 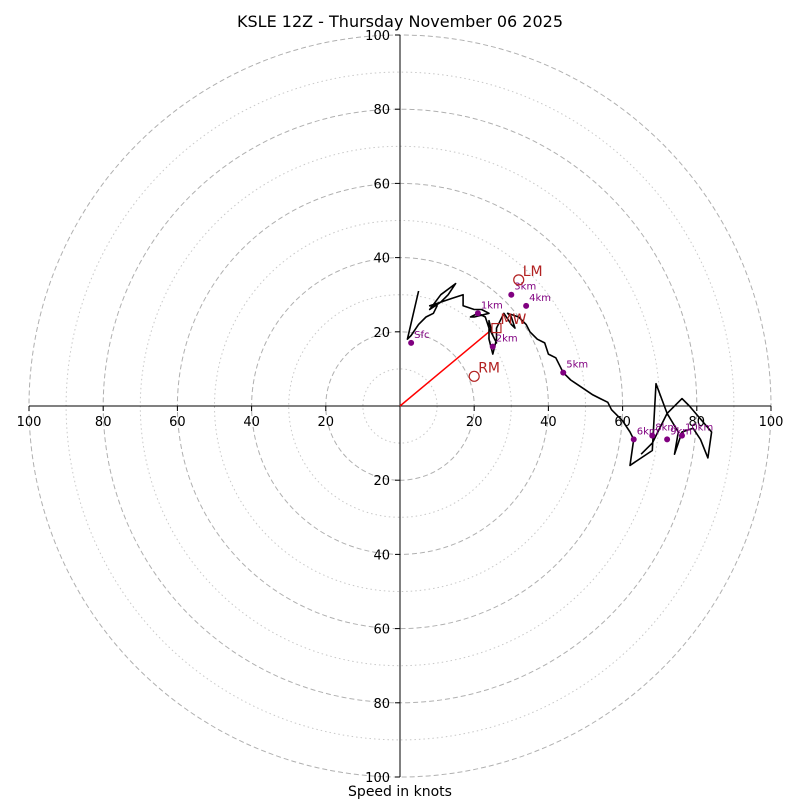 What do you see at coordinates (540, 298) in the screenshot?
I see `height-marker-label: 4km` at bounding box center [540, 298].